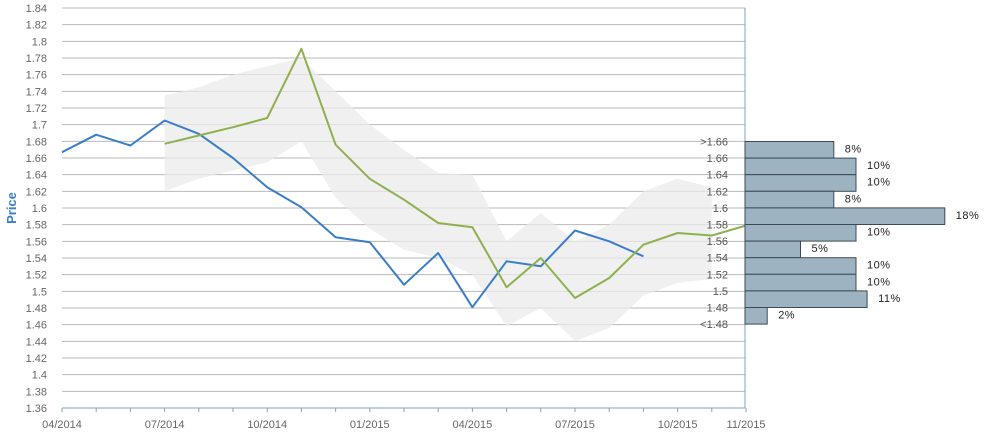  What do you see at coordinates (717, 176) in the screenshot?
I see `distribution-label: 1.64` at bounding box center [717, 176].